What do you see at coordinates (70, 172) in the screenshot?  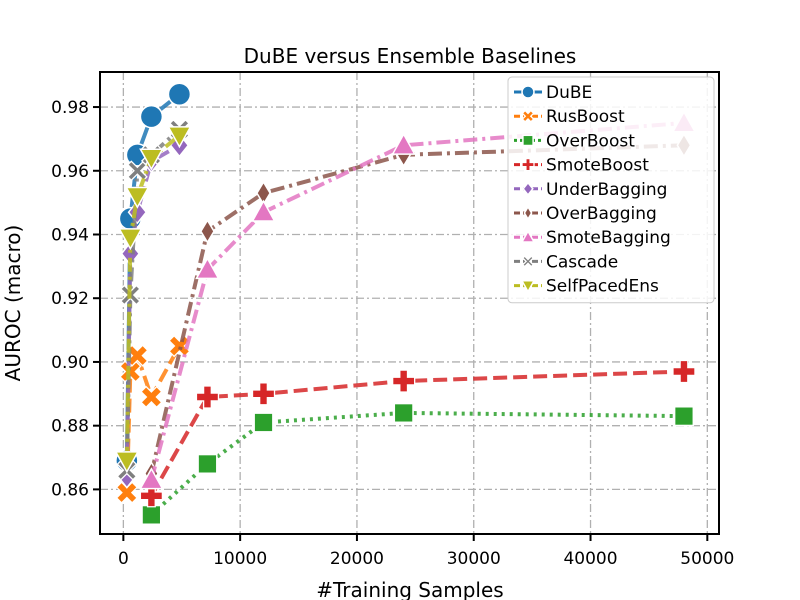 I see `y-tick-label: 0.96` at bounding box center [70, 172].